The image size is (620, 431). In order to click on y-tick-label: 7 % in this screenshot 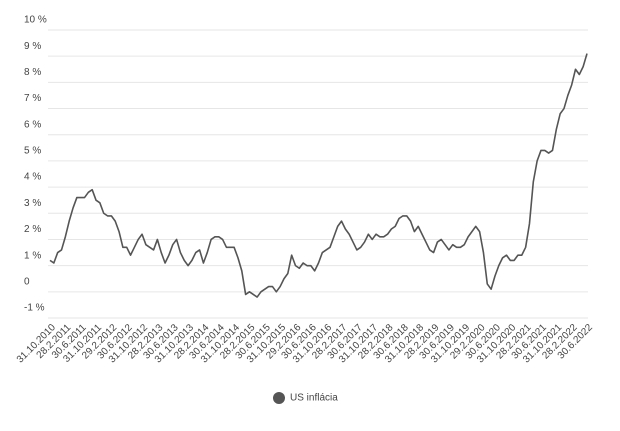, I will do `click(32, 98)`.